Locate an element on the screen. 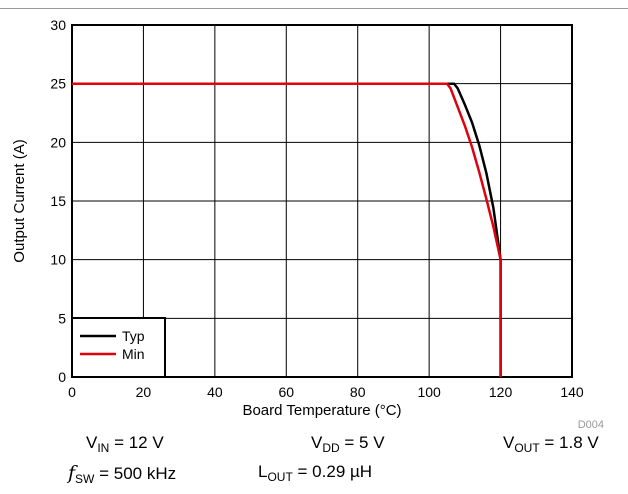 This screenshot has width=628, height=494. legend-label-min: Min is located at coordinates (133, 354).